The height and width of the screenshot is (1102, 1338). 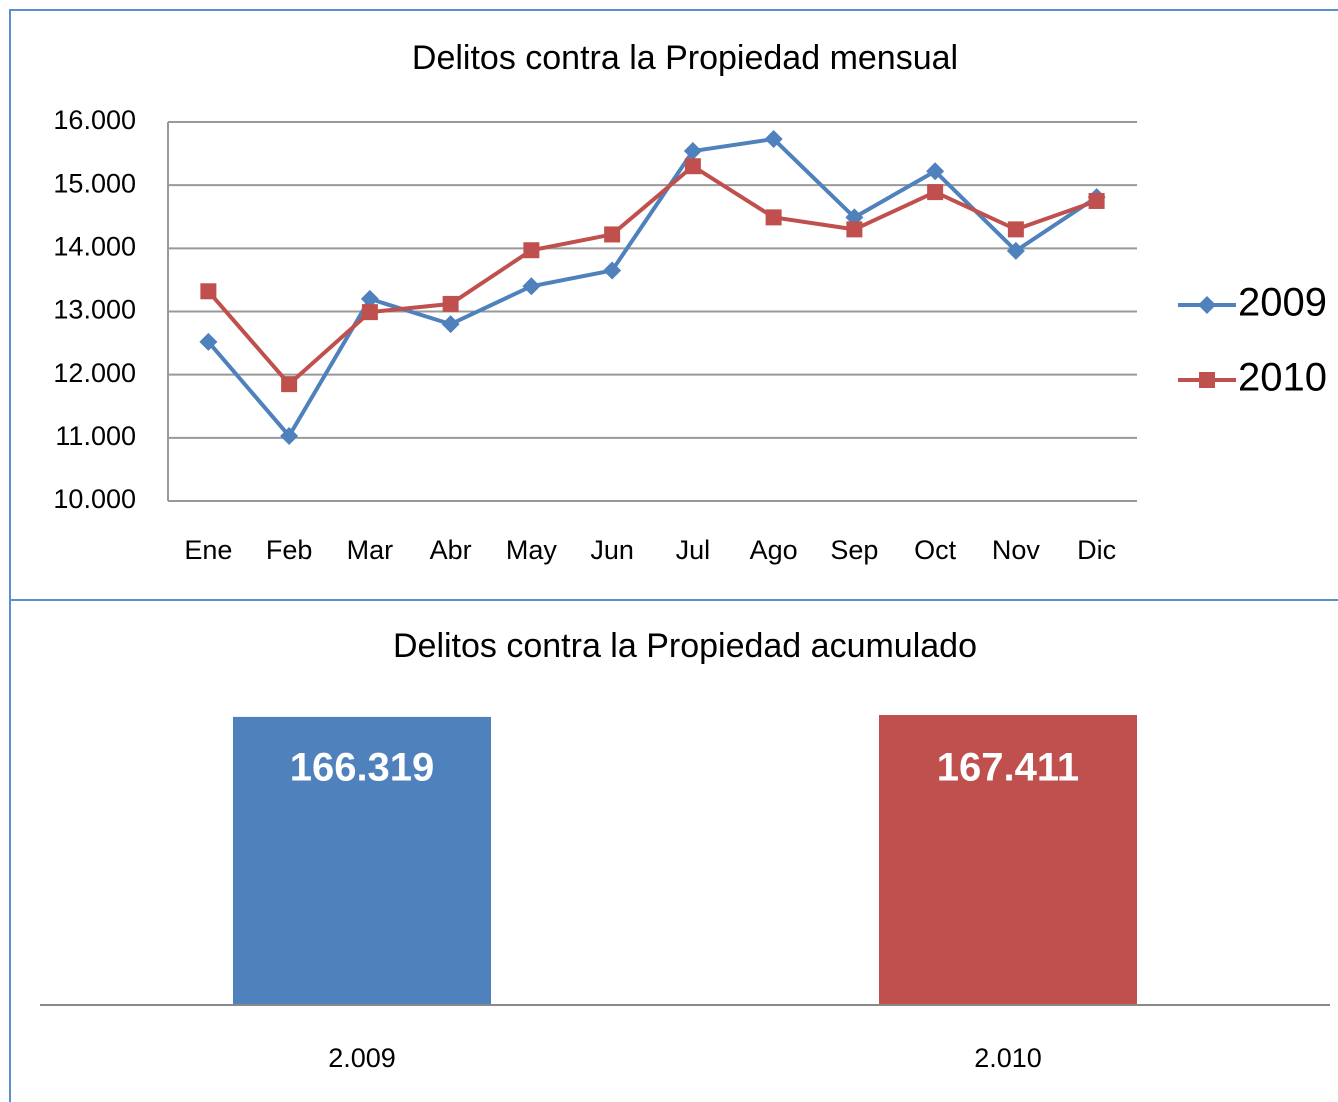 What do you see at coordinates (94, 373) in the screenshot?
I see `y-tick-label: 12.000` at bounding box center [94, 373].